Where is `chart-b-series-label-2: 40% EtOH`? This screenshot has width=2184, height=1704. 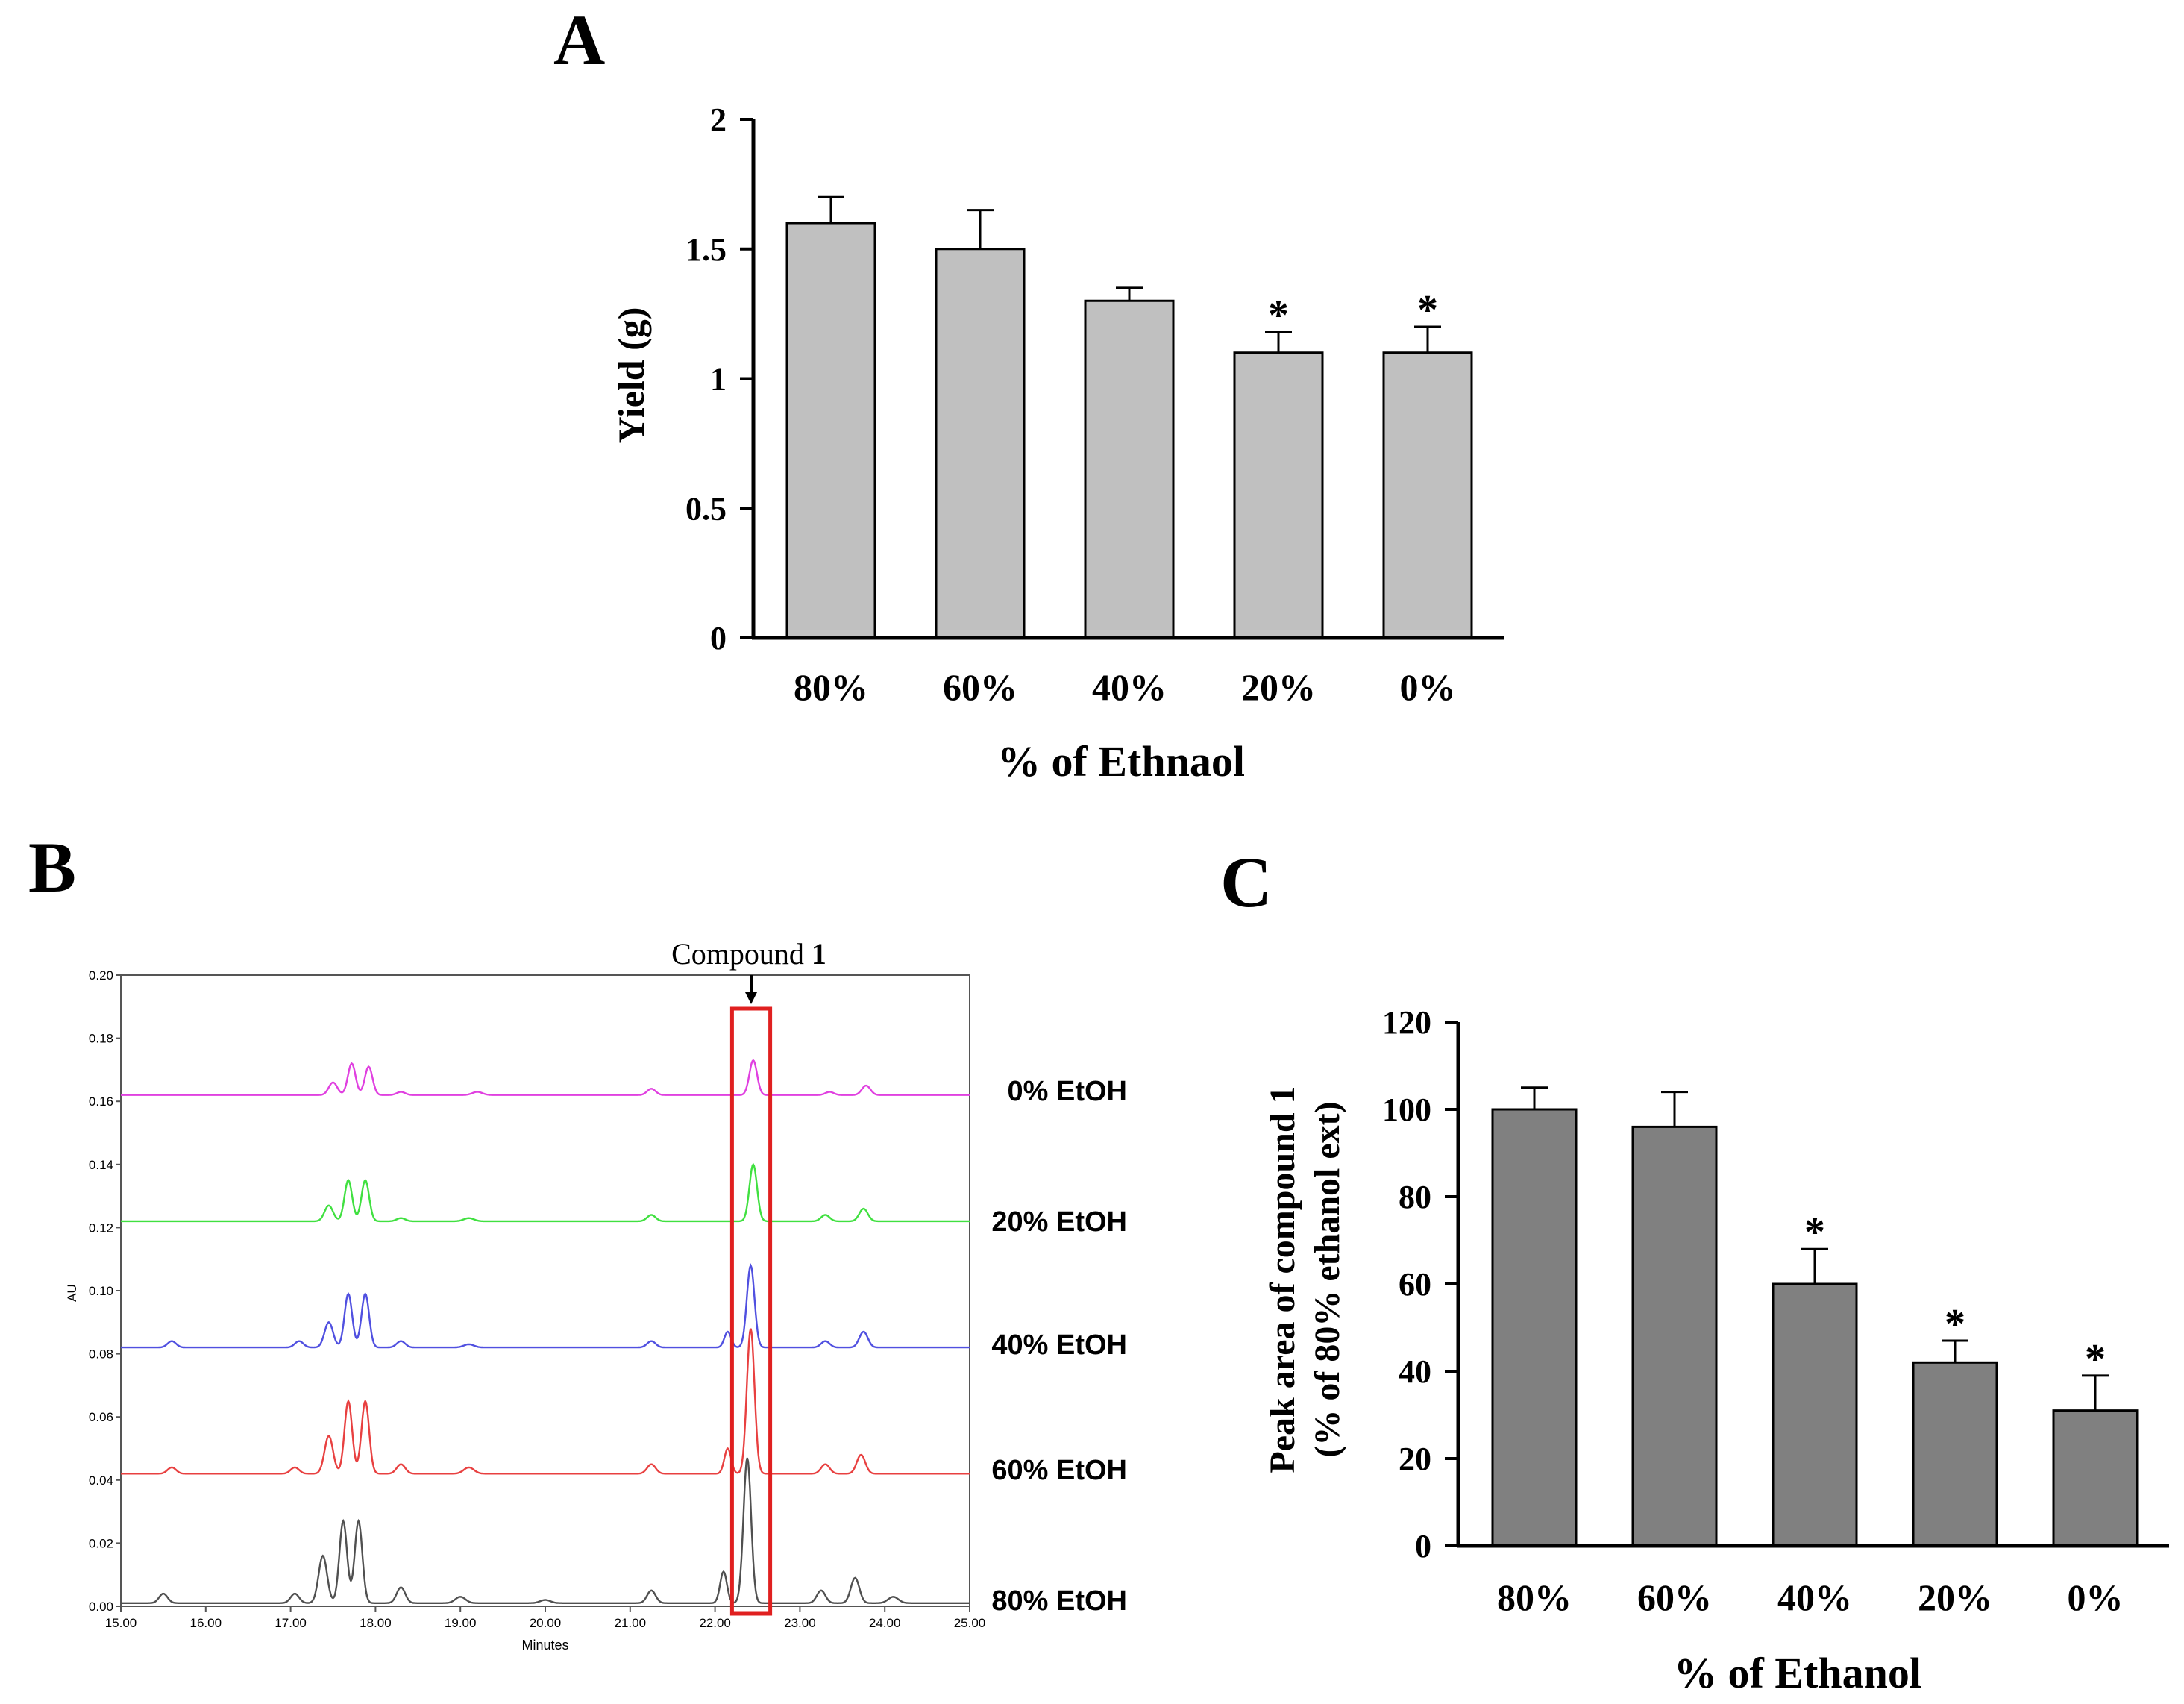 chart-b-series-label-2: 40% EtOH is located at coordinates (1059, 1345).